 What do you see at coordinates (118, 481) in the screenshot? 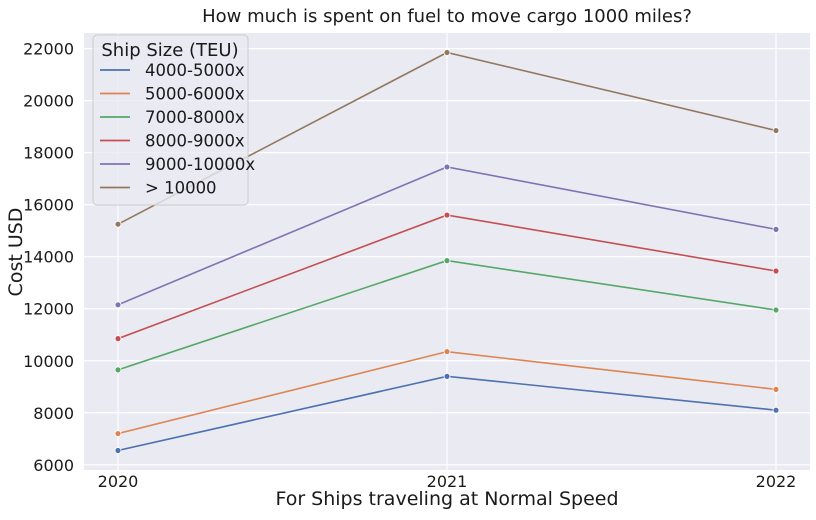
I see `x-tick-label: 2020` at bounding box center [118, 481].